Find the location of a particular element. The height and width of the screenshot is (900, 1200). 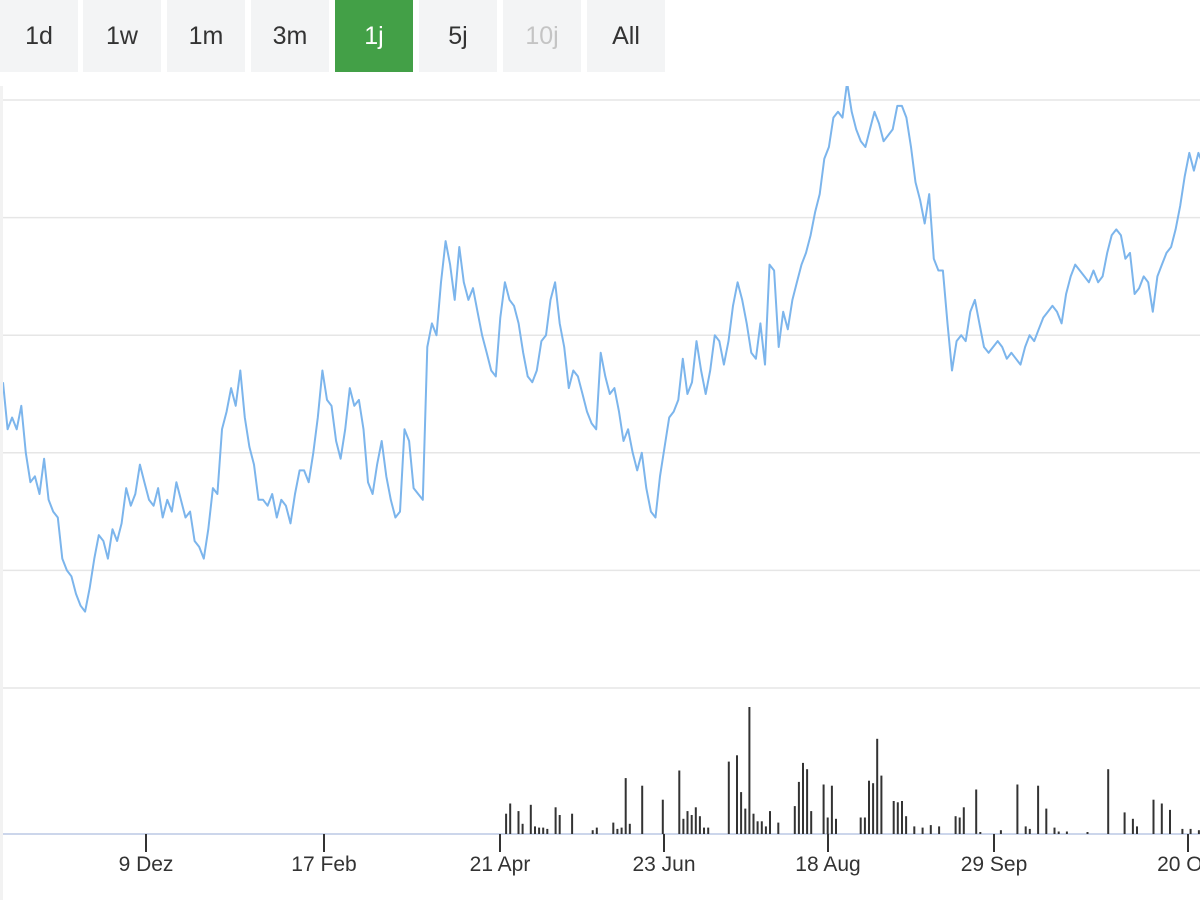

x-tick-label: 17 Feb is located at coordinates (323, 864).